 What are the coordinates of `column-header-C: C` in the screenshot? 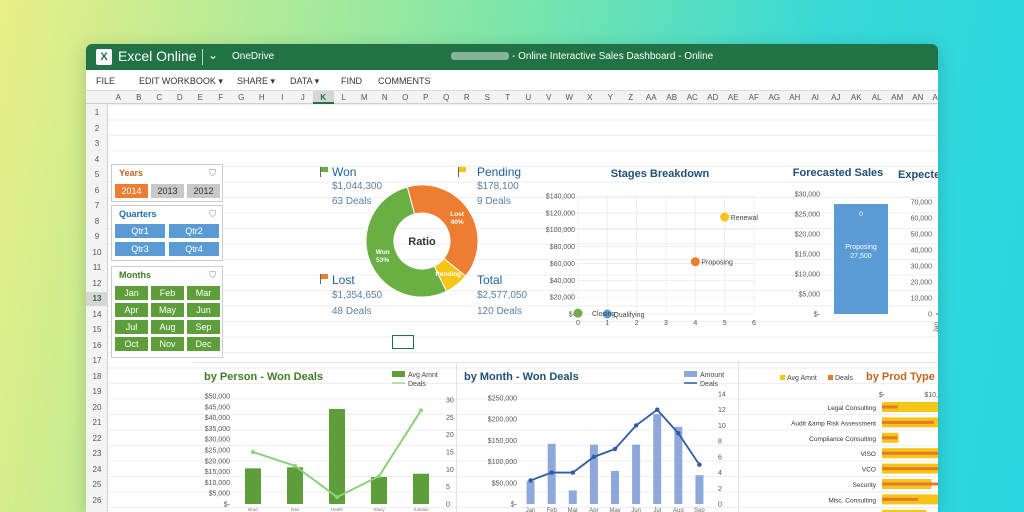 It's located at (159, 97).